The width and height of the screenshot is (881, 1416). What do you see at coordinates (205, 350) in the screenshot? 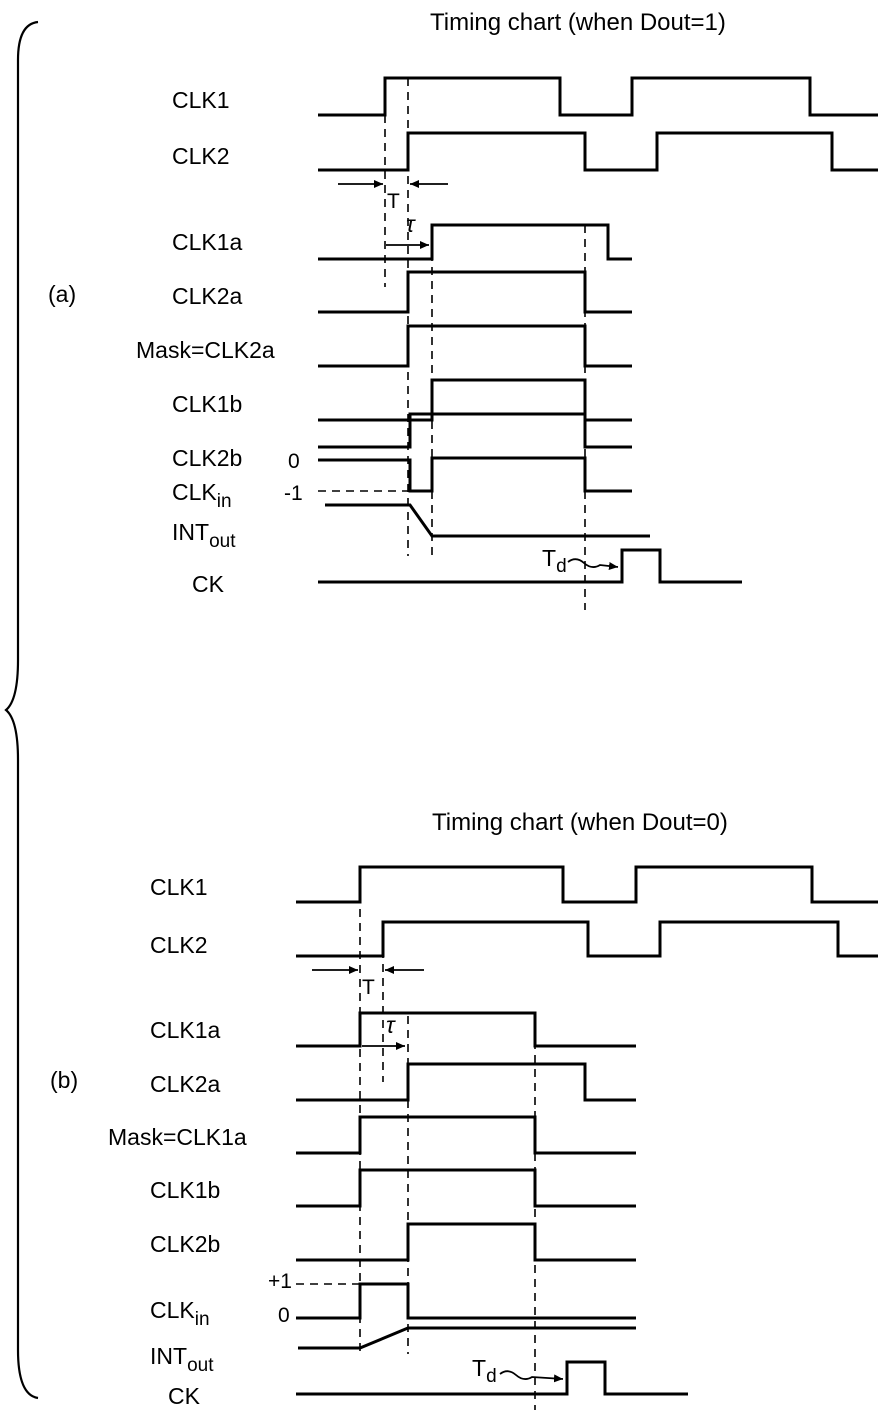
I see `signal-label-mask: Mask=CLK2a` at bounding box center [205, 350].